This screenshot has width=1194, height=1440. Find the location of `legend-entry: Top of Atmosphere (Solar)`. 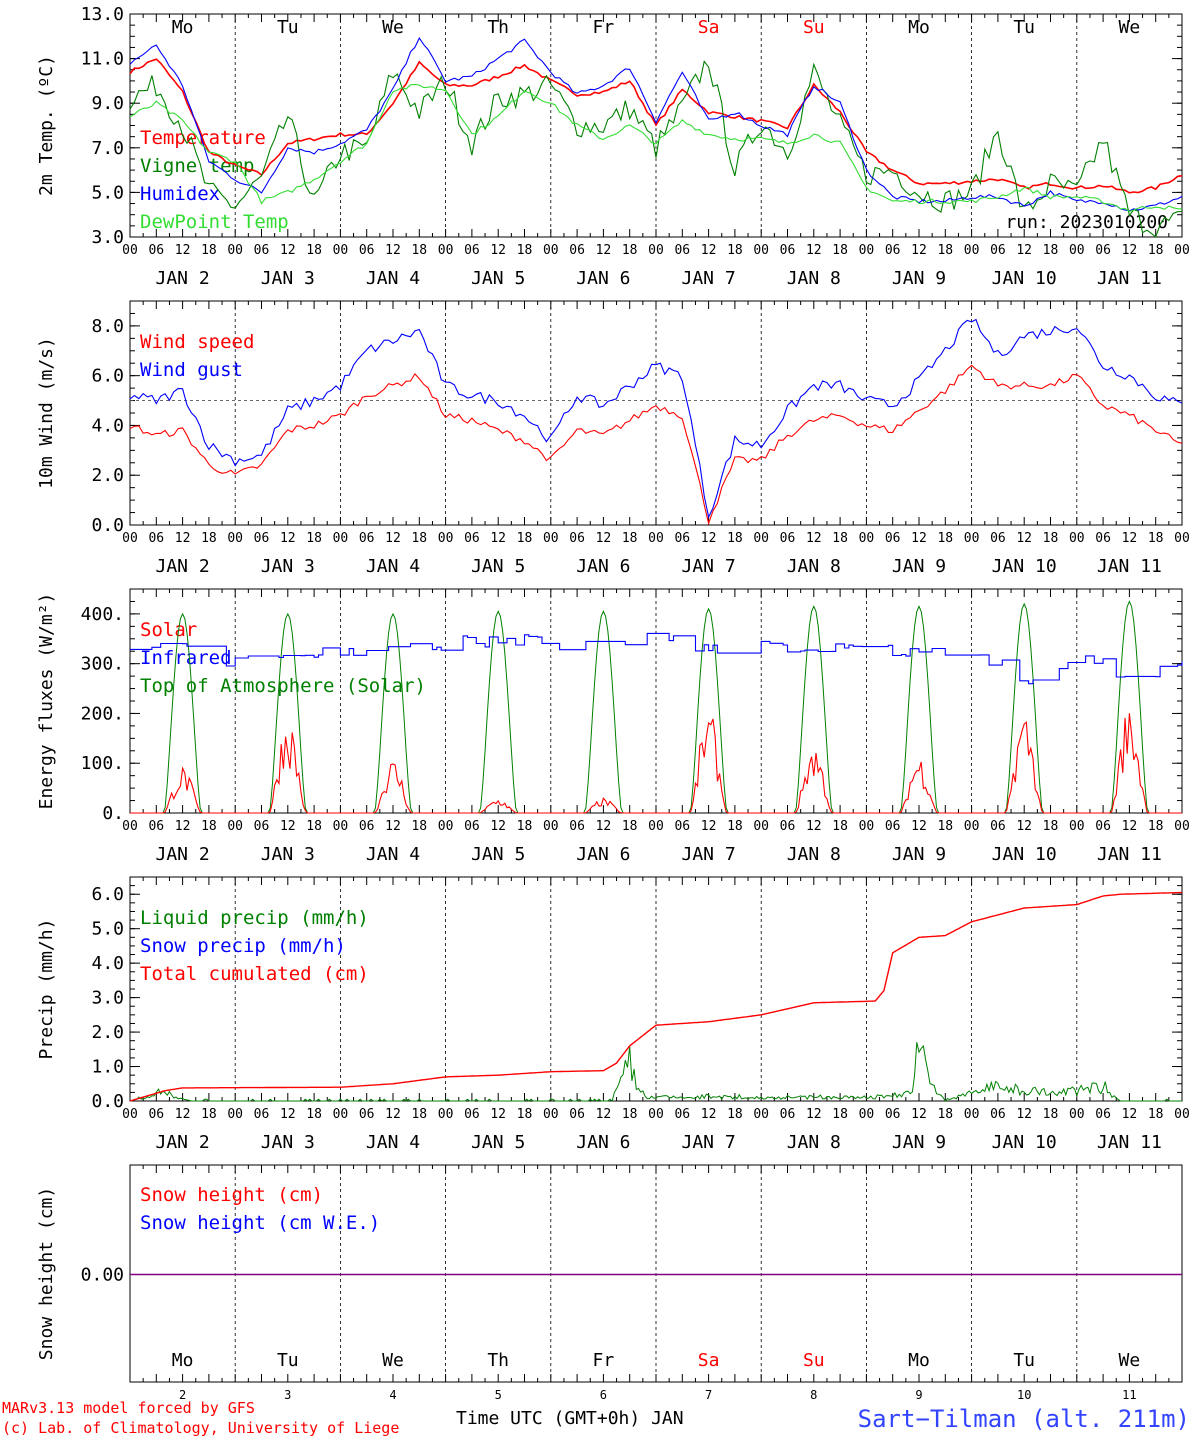

legend-entry: Top of Atmosphere (Solar) is located at coordinates (283, 686).